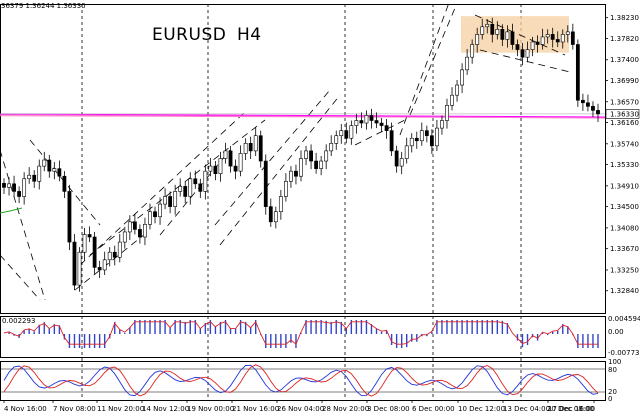 The image size is (640, 418). What do you see at coordinates (624, 353) in the screenshot?
I see `macd-right-label-2: -0.007732` at bounding box center [624, 353].